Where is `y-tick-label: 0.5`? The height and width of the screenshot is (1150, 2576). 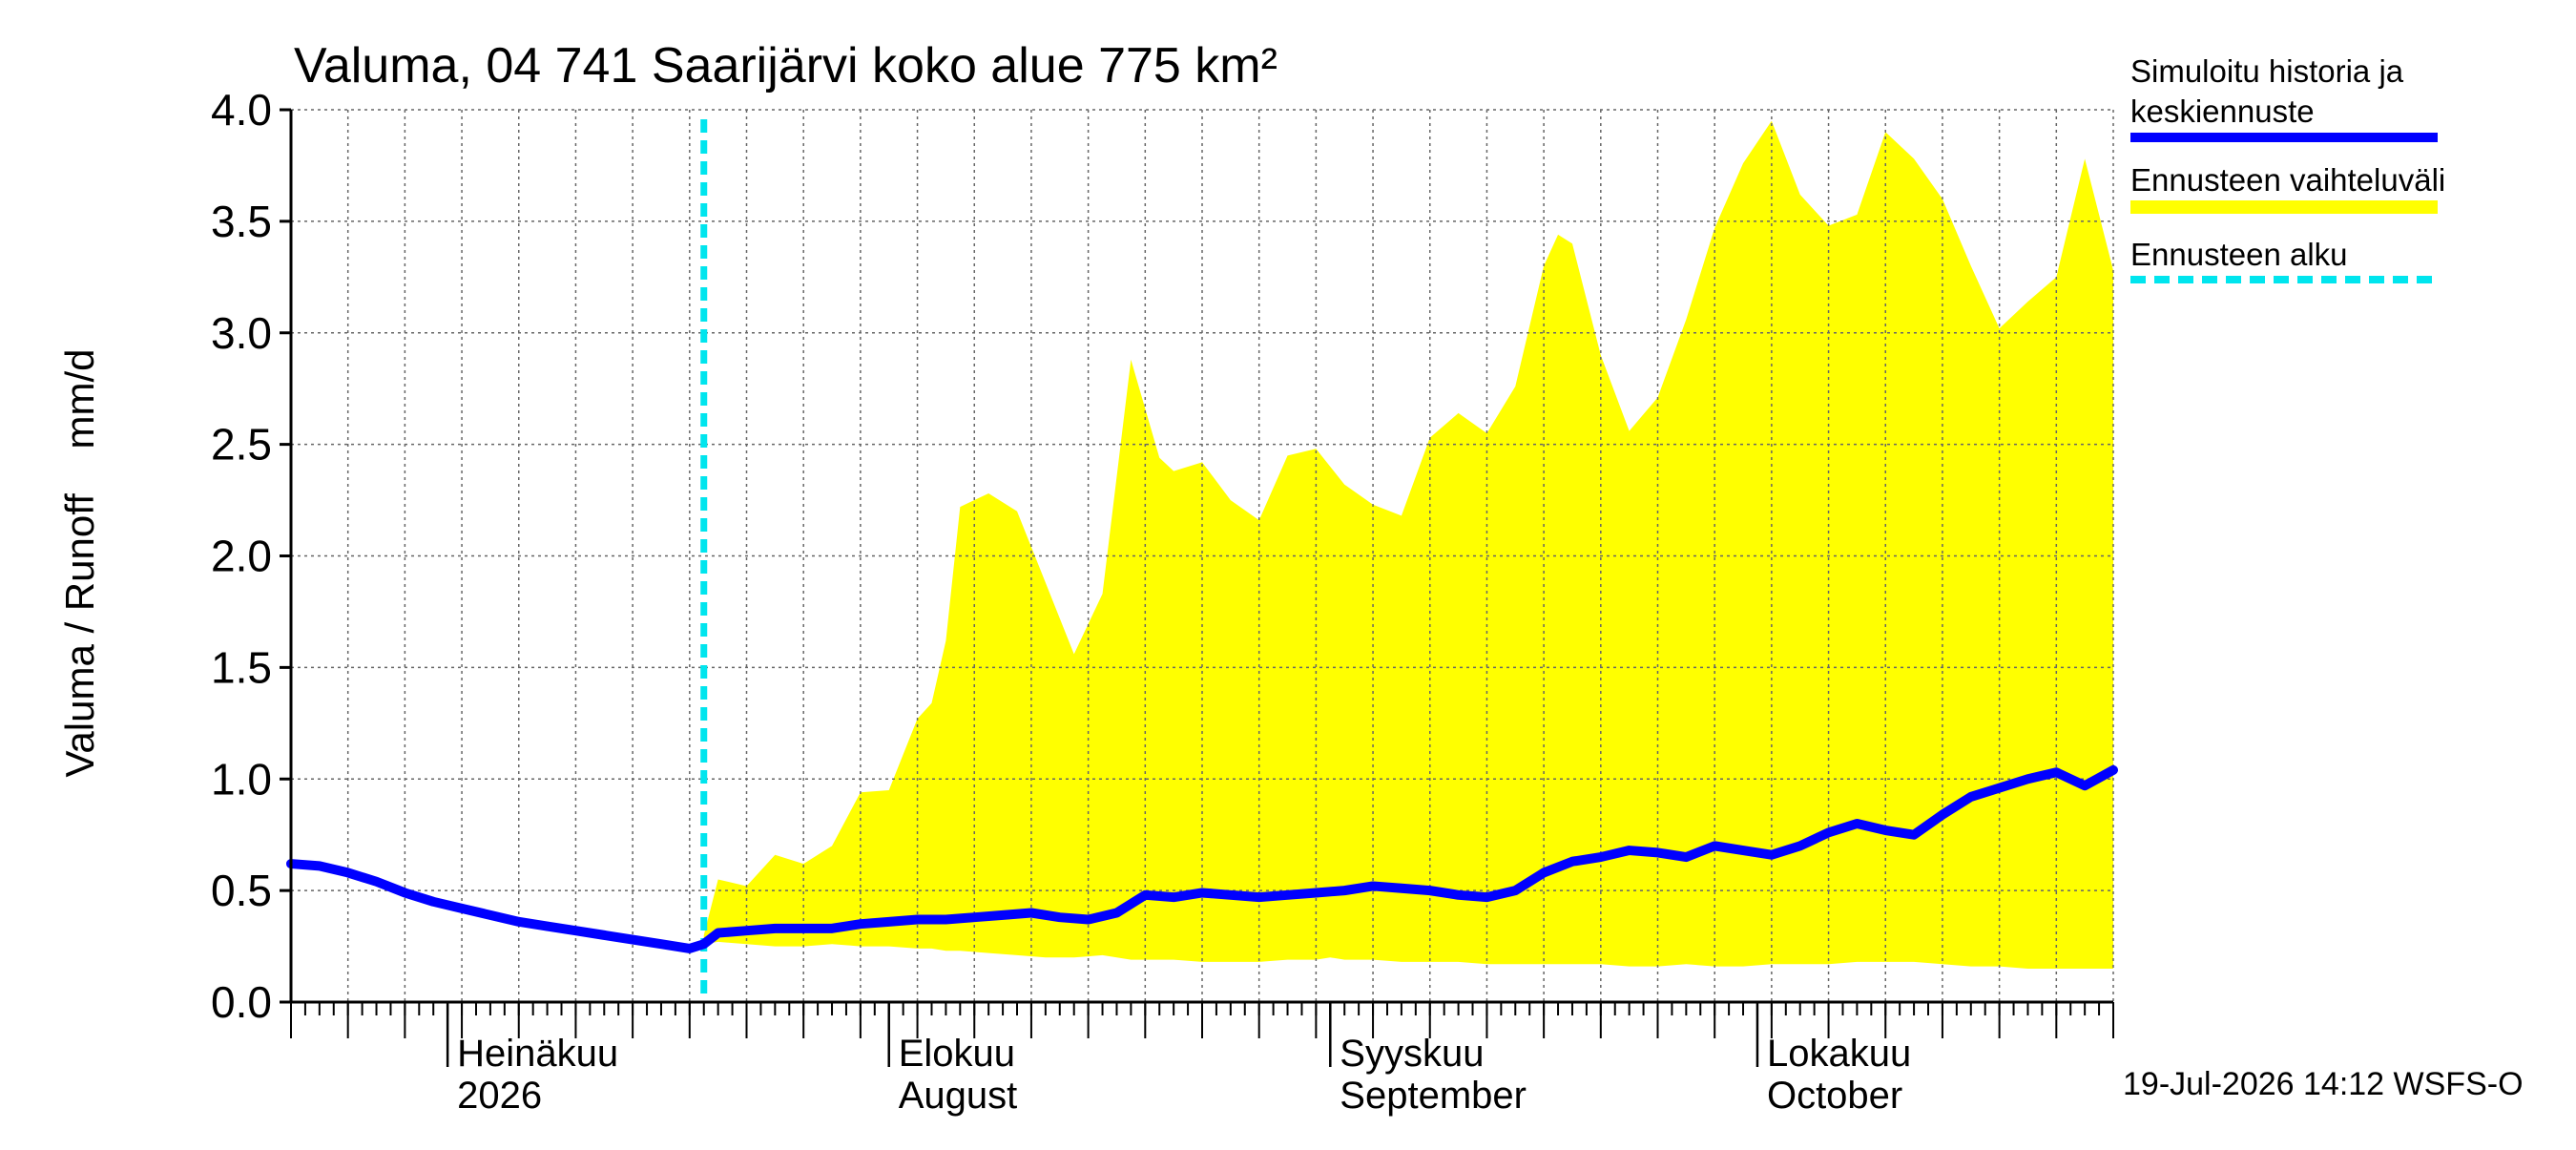
y-tick-label: 0.5 is located at coordinates (241, 890).